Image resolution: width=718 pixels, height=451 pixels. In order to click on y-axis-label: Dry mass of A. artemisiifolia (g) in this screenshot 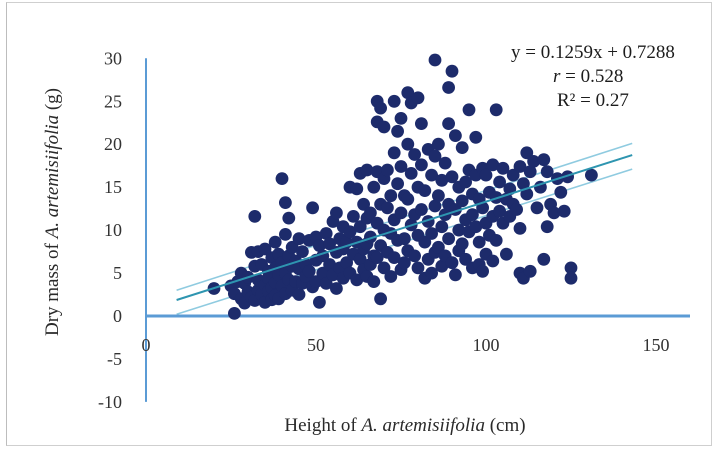, I will do `click(52, 212)`.